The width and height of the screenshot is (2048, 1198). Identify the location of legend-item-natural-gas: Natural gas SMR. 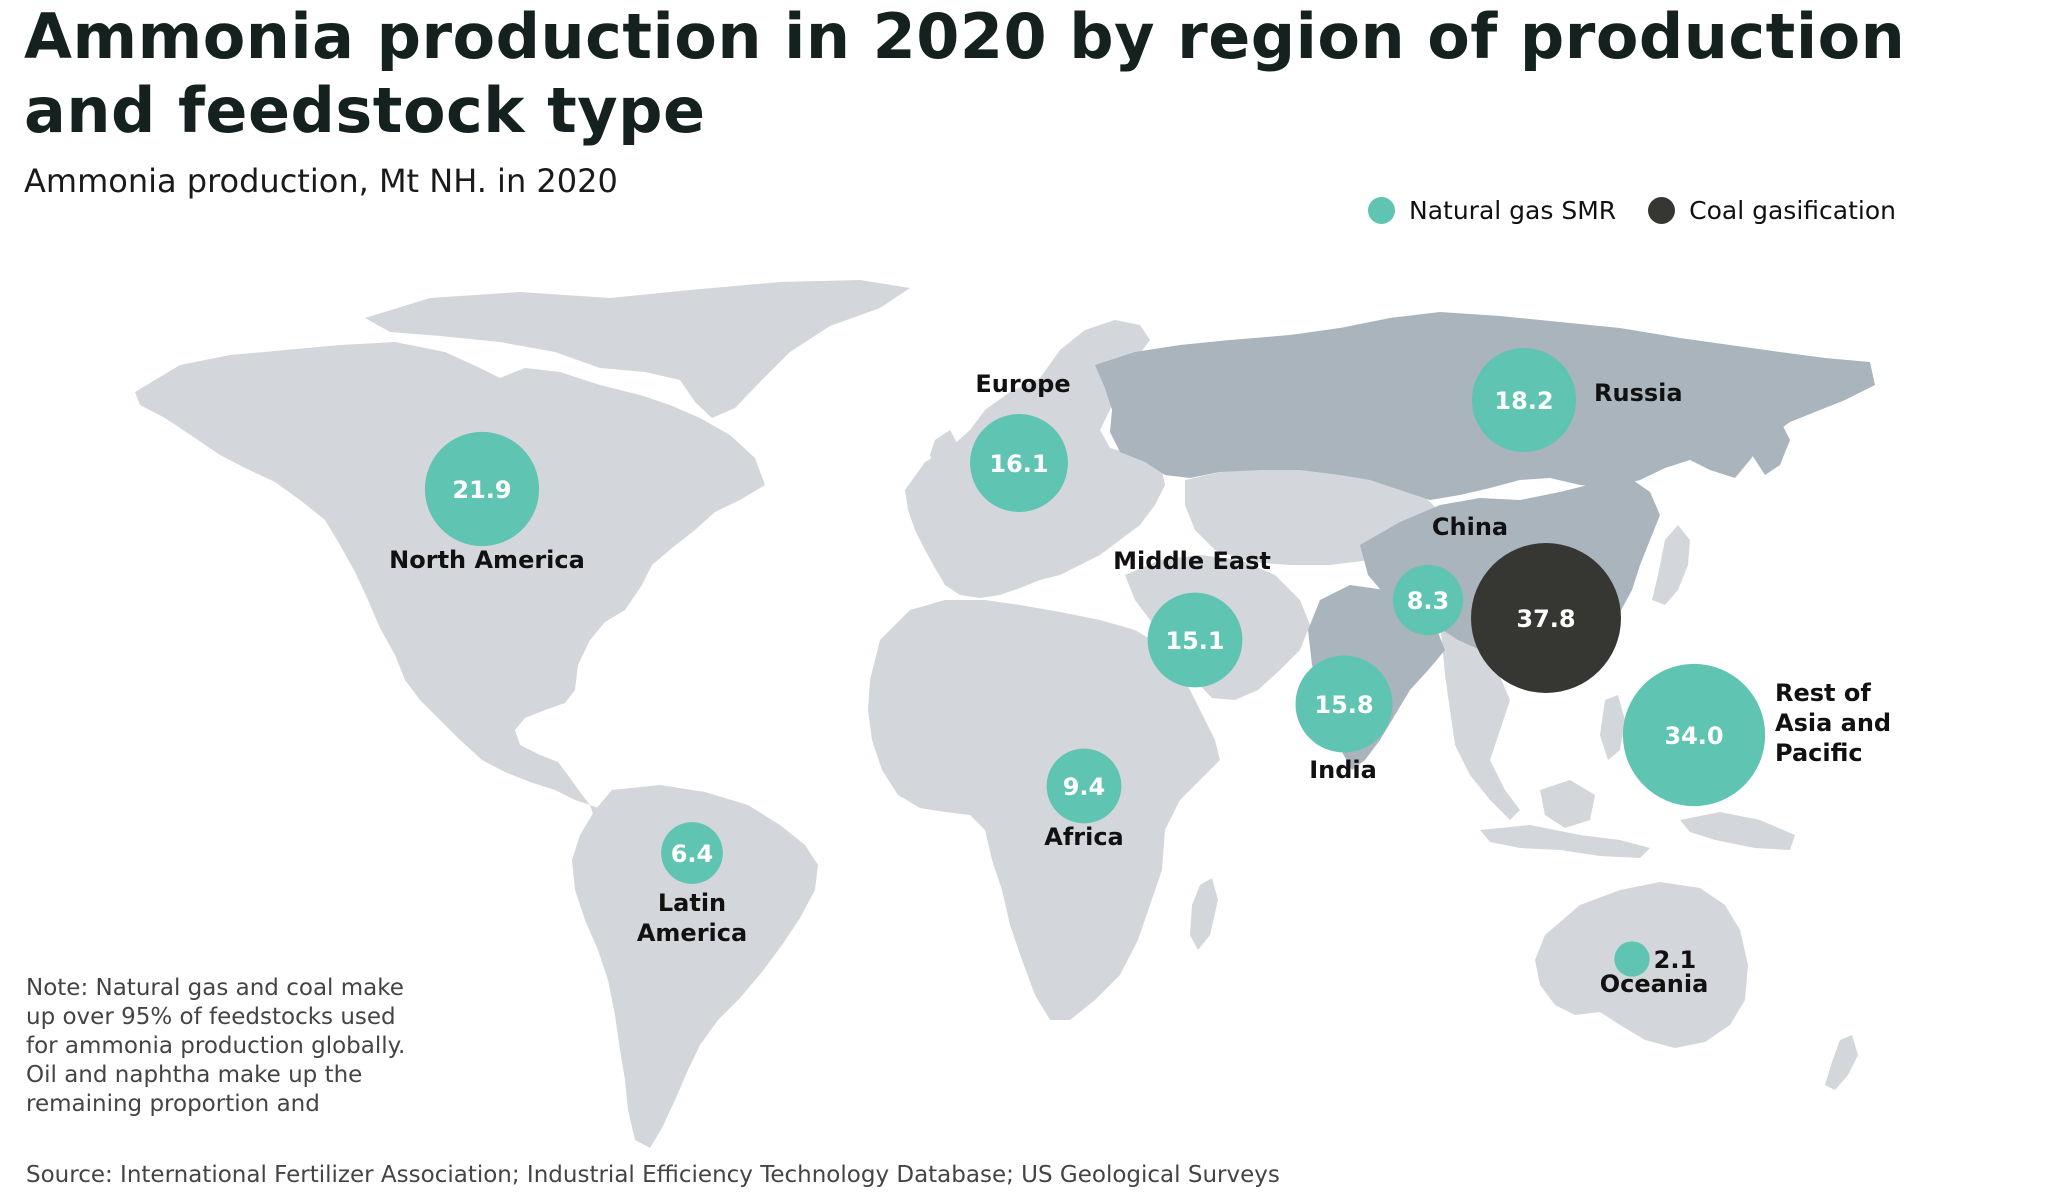
(1492, 210).